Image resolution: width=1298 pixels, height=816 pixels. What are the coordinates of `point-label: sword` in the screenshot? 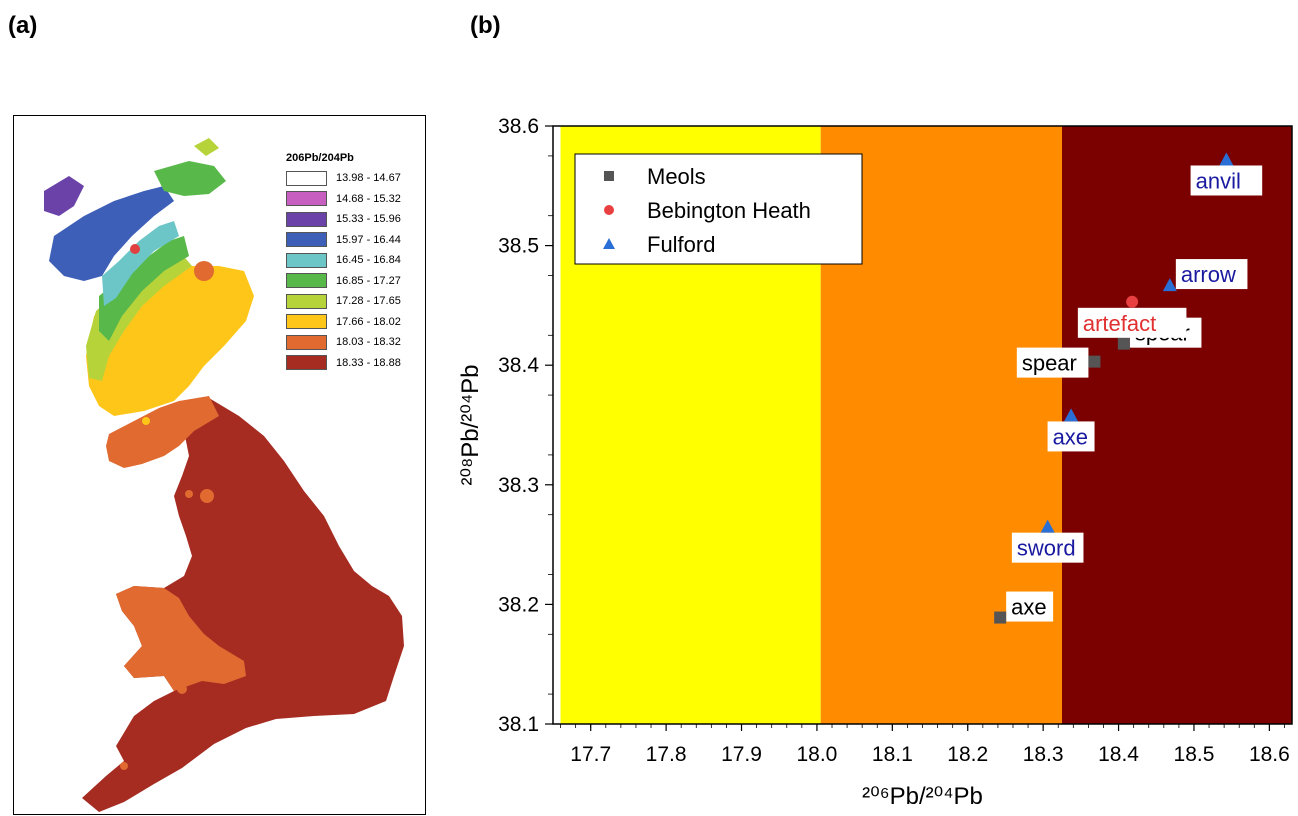 It's located at (1046, 548).